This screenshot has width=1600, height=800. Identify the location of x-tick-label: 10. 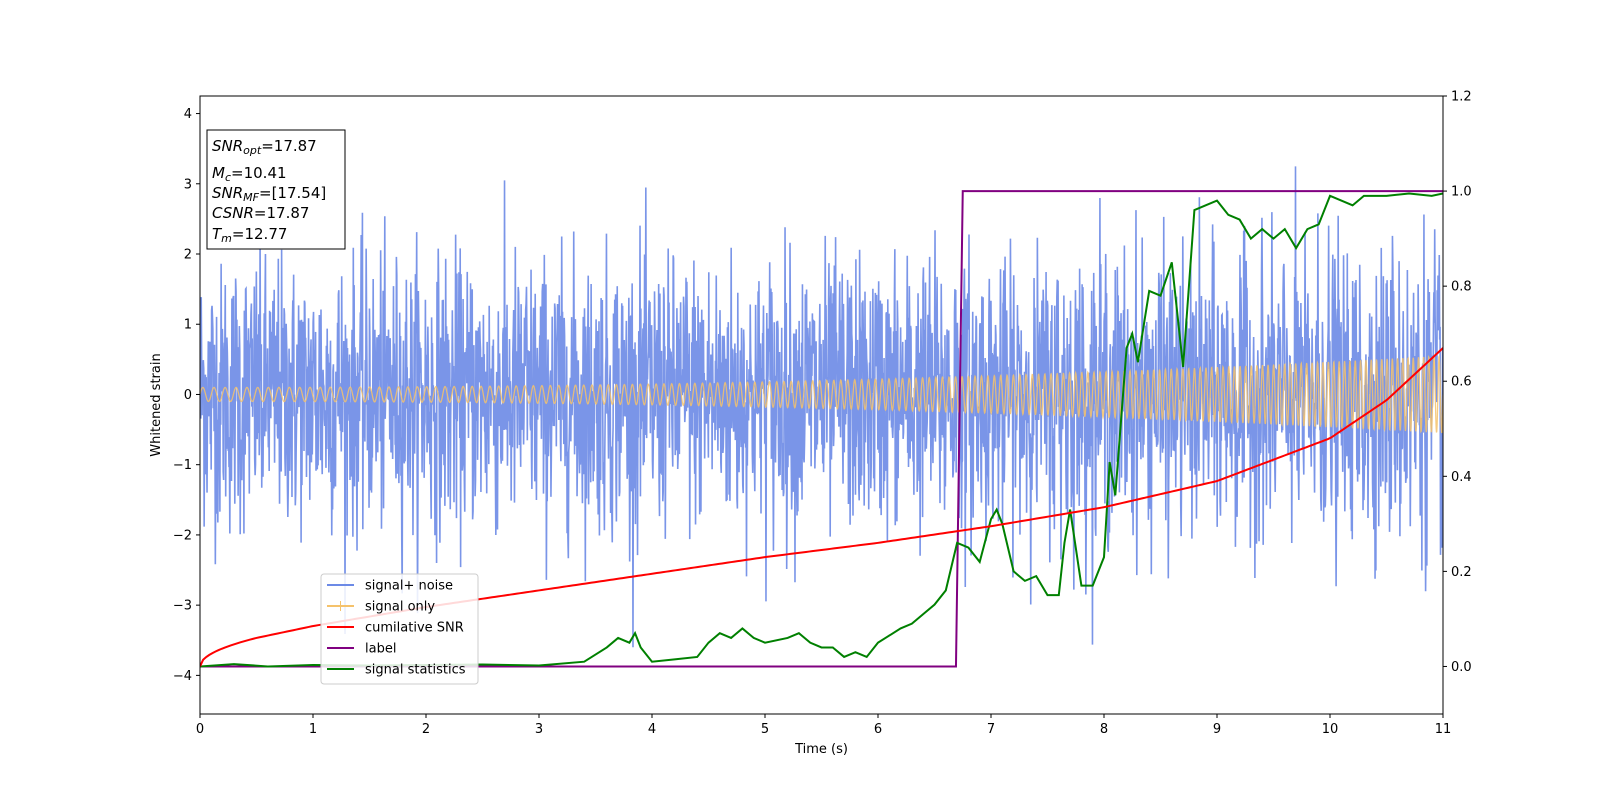
(1330, 729).